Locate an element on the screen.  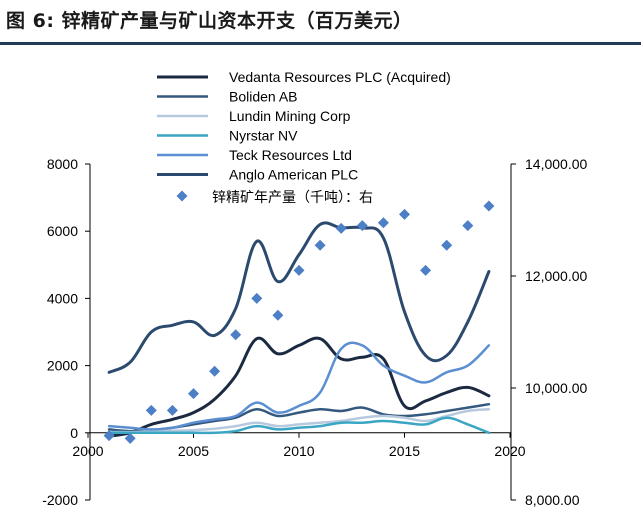
legend-label-nyrstar: Nyrstar NV is located at coordinates (263, 136).